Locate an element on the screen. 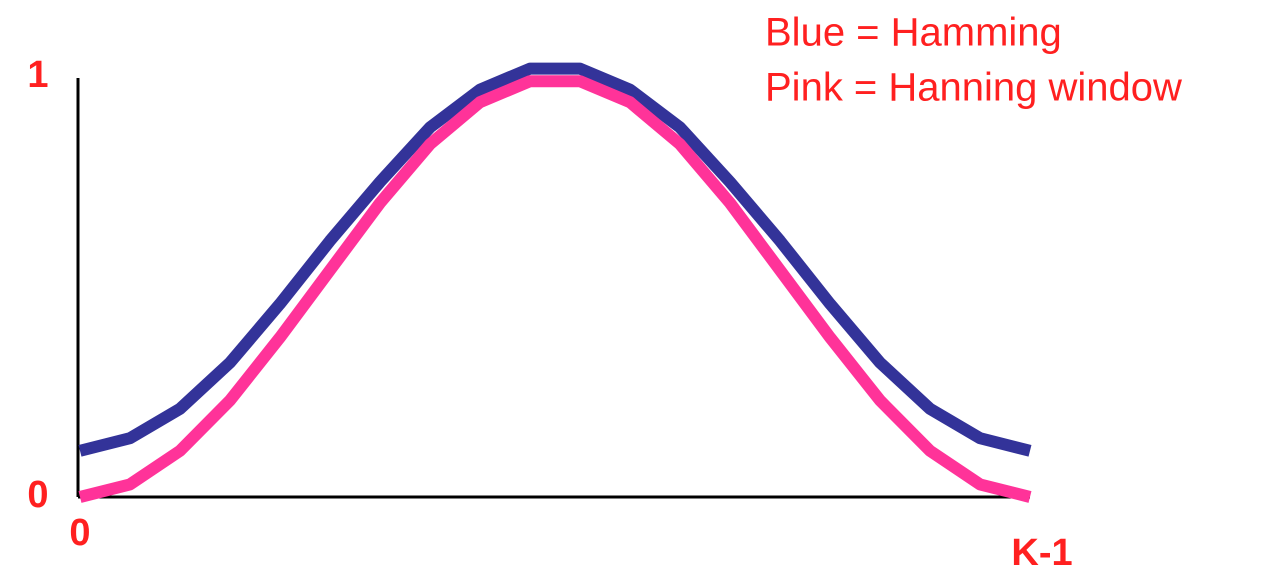 The height and width of the screenshot is (571, 1266). y-tick-label: 1 is located at coordinates (37, 75).